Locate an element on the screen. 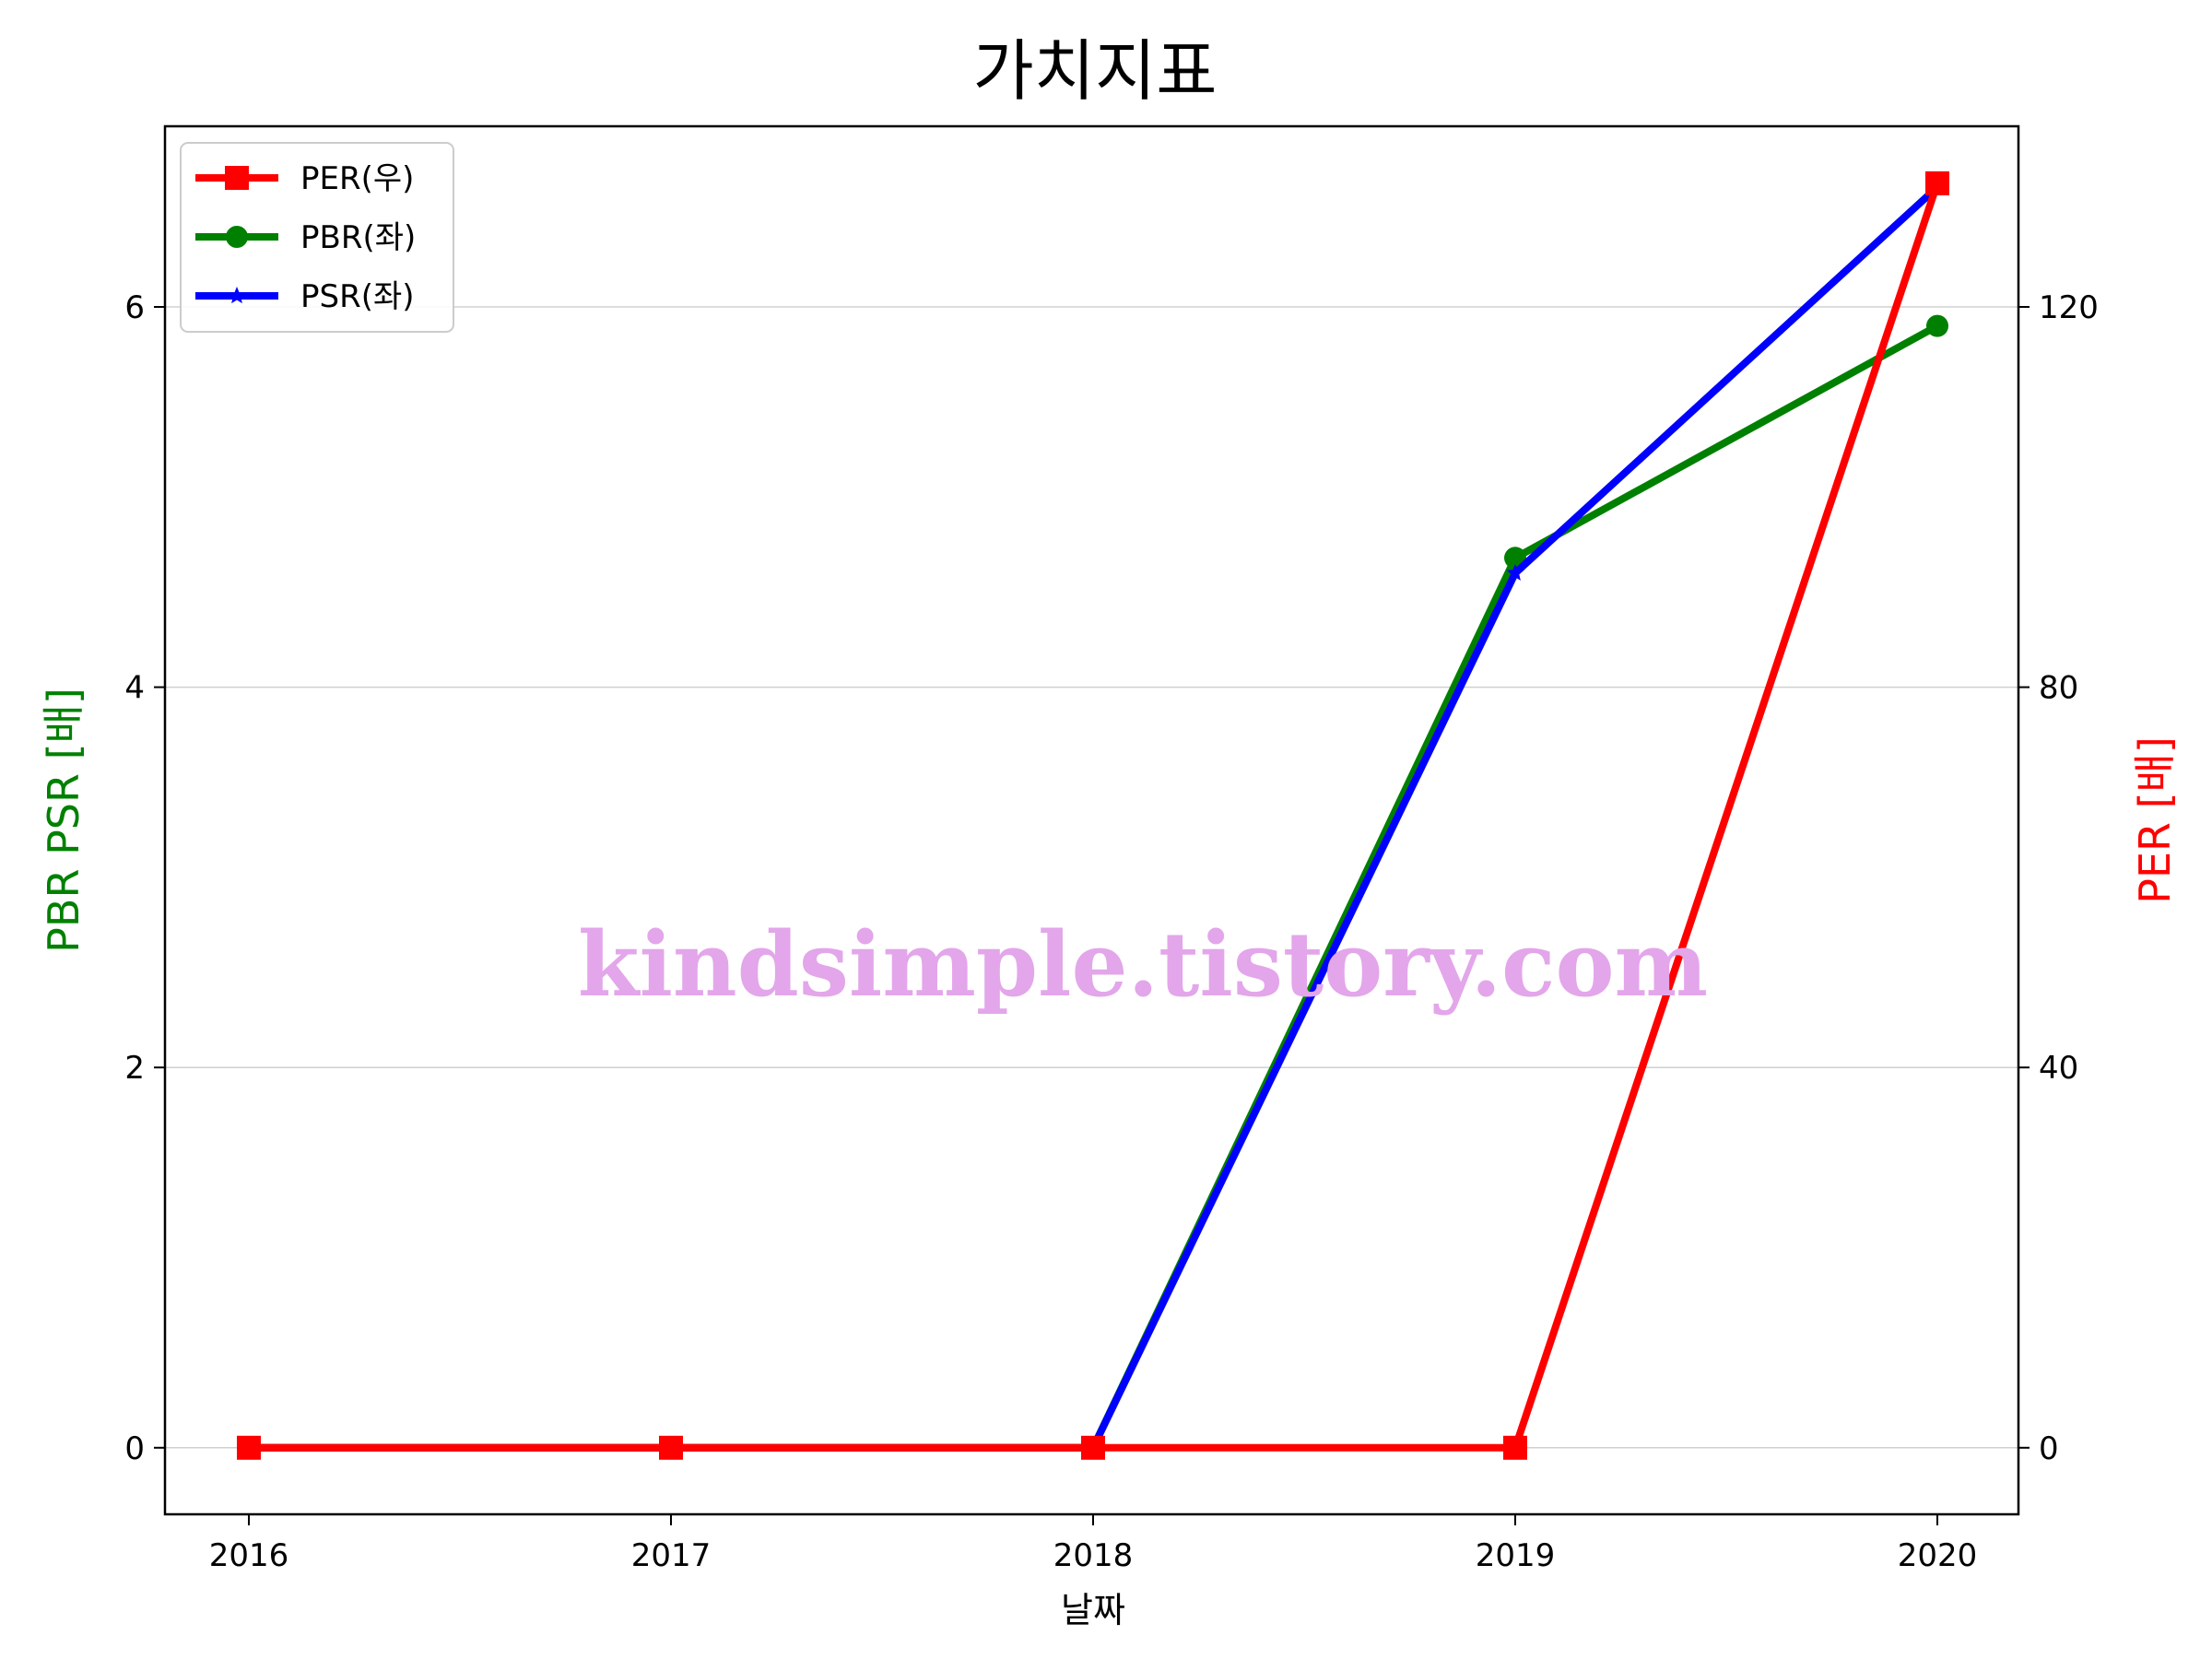  y-right-tick-label: 120 is located at coordinates (2069, 307).